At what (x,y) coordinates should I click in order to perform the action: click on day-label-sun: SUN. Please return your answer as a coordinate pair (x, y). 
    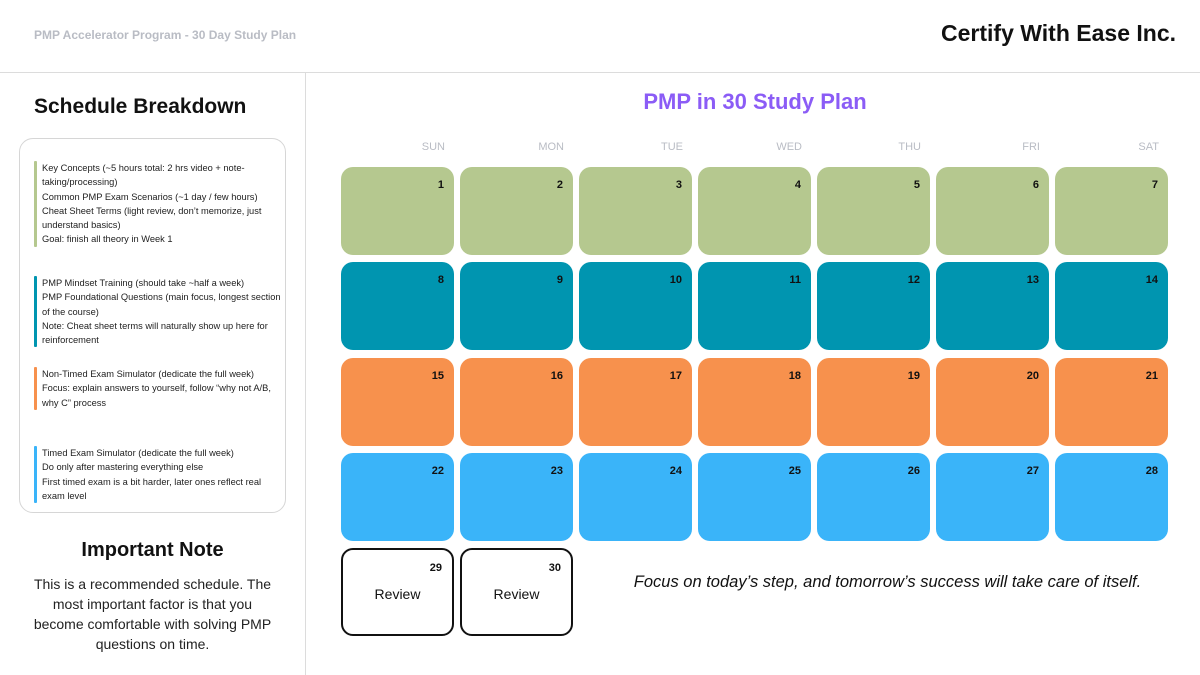
    Looking at the image, I should click on (433, 147).